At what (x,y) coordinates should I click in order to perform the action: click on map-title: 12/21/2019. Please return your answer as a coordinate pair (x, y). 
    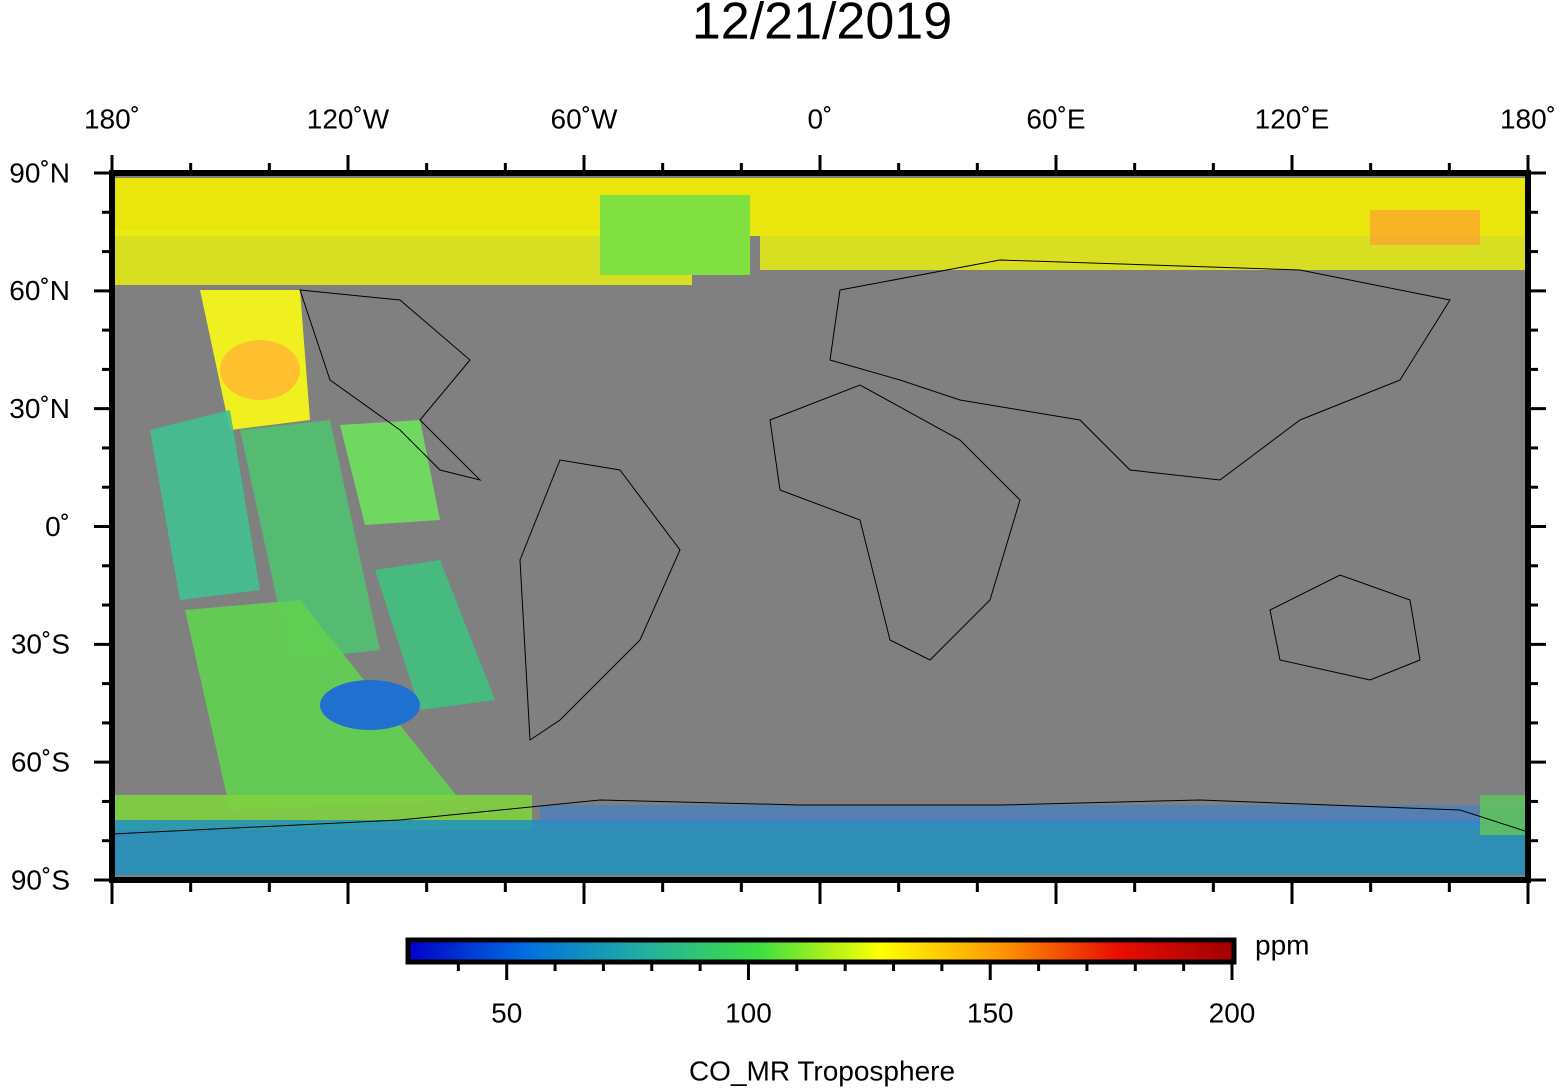
    Looking at the image, I should click on (822, 25).